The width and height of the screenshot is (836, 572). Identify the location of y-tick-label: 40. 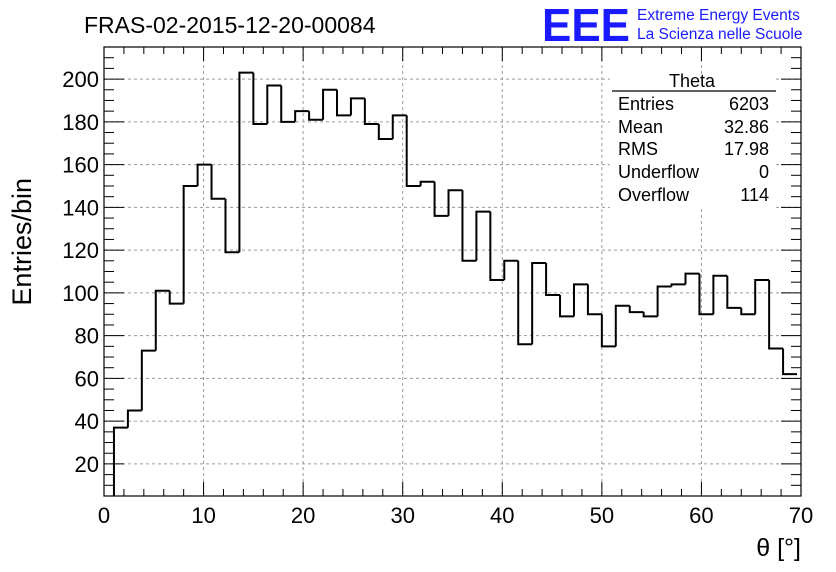
(87, 421).